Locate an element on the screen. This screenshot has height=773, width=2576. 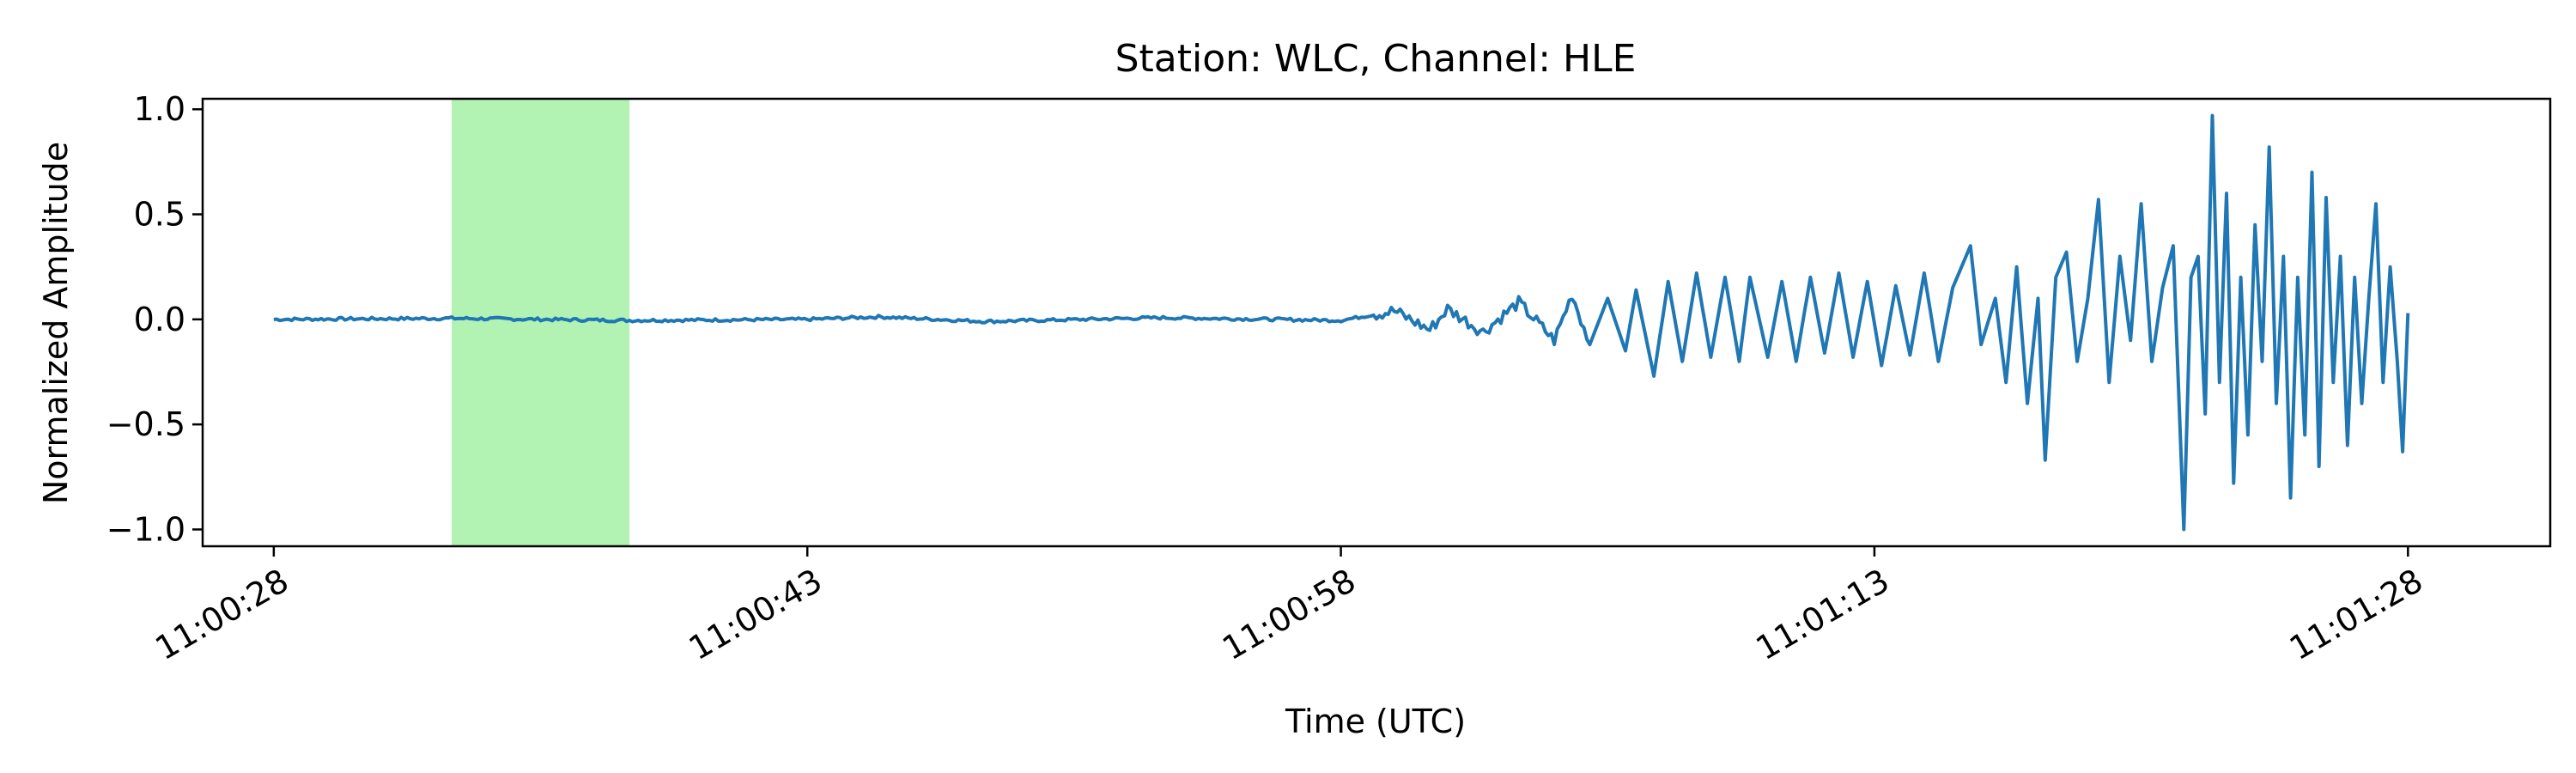
y-tick-label: −1.0 is located at coordinates (145, 529).